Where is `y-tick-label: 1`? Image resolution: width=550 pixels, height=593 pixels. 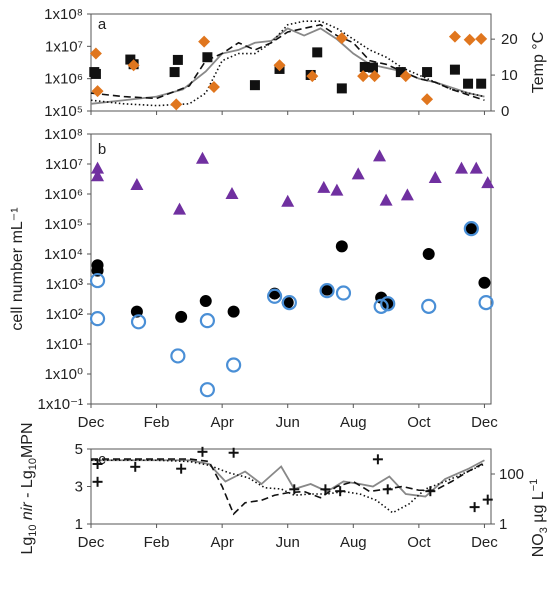 y-tick-label: 1 is located at coordinates (79, 524).